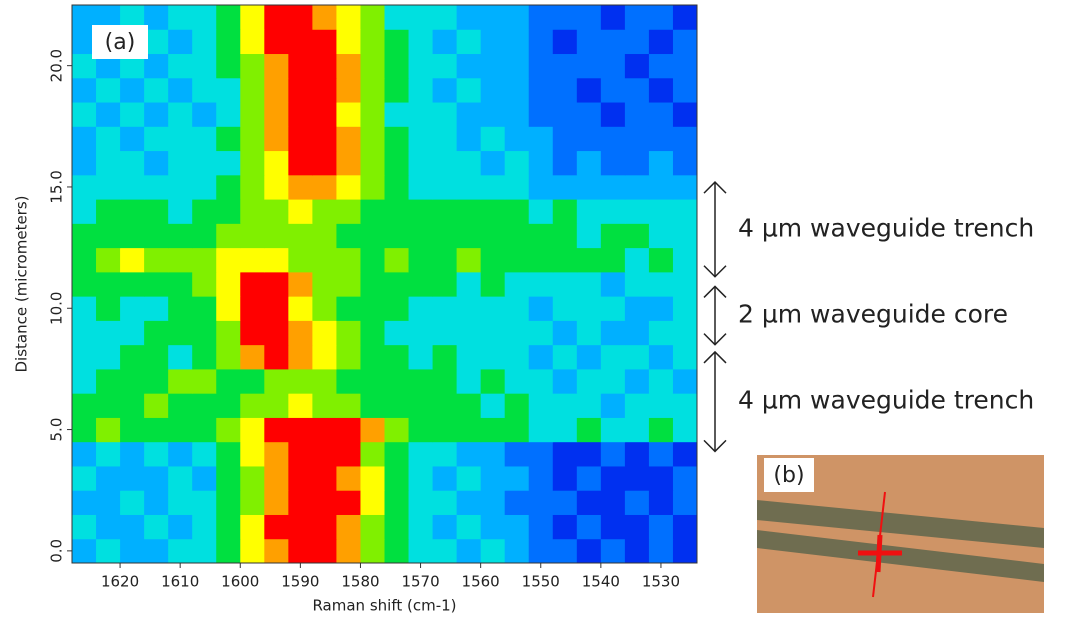 This screenshot has width=1065, height=625. What do you see at coordinates (57, 65) in the screenshot?
I see `y-tick-label: 20.0` at bounding box center [57, 65].